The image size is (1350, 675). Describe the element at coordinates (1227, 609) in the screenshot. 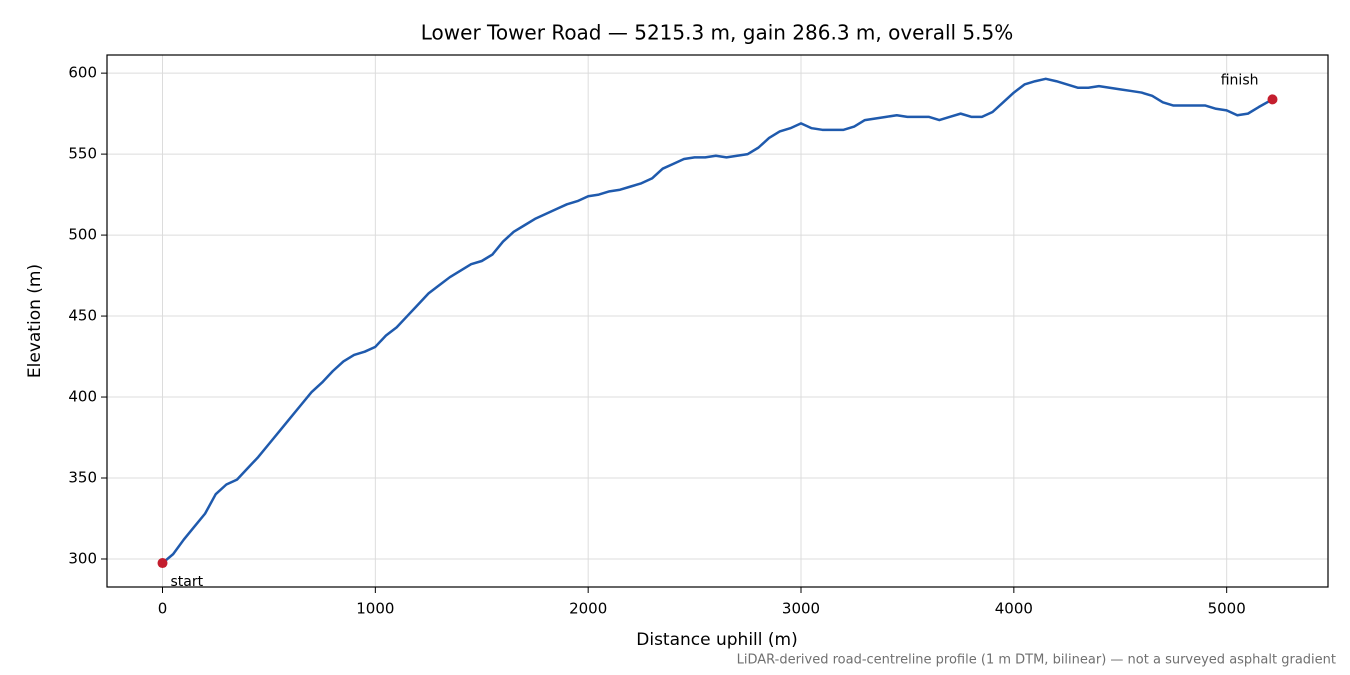

I see `x-tick-label: 5000` at that location.